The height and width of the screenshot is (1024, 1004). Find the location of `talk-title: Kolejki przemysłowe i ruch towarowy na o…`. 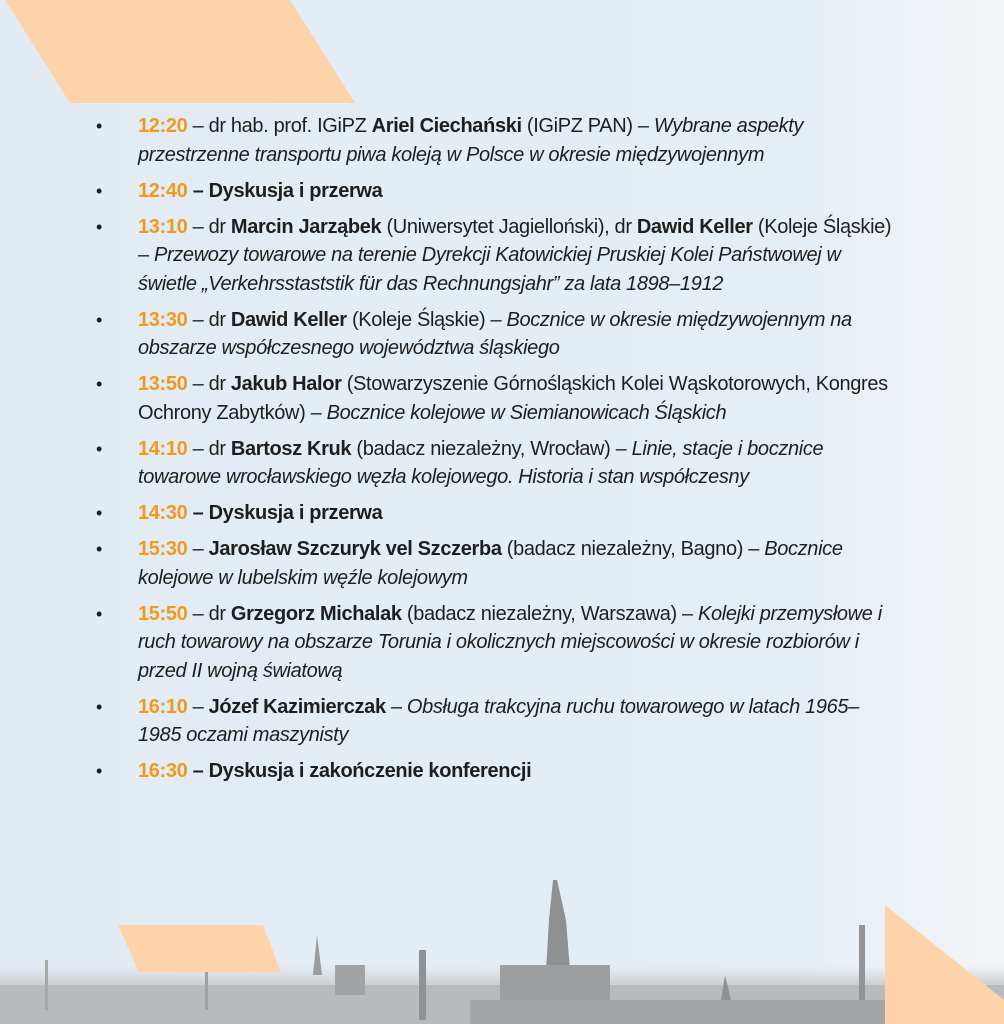

talk-title: Kolejki przemysłowe i ruch towarowy na o… is located at coordinates (510, 642).